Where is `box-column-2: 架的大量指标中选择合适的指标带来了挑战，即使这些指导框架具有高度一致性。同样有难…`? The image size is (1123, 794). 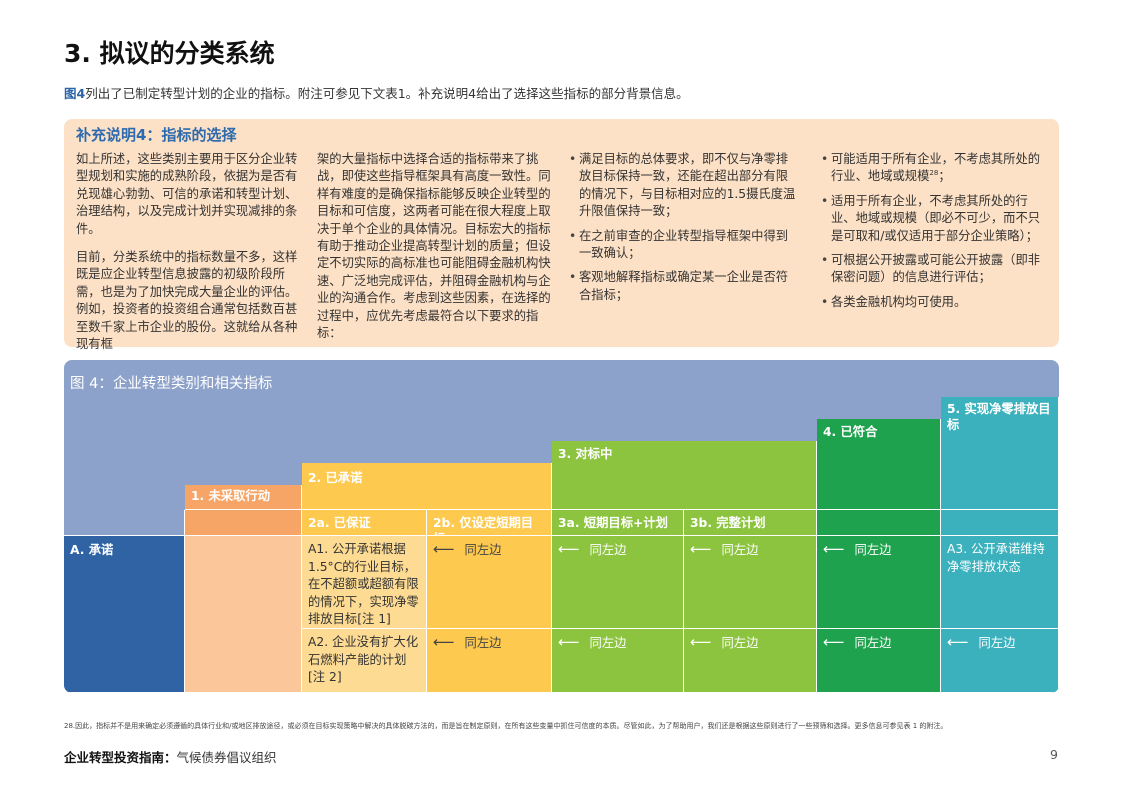
box-column-2: 架的大量指标中选择合适的指标带来了挑战，即使这些指导框架具有高度一致性。同样有难… is located at coordinates (434, 252).